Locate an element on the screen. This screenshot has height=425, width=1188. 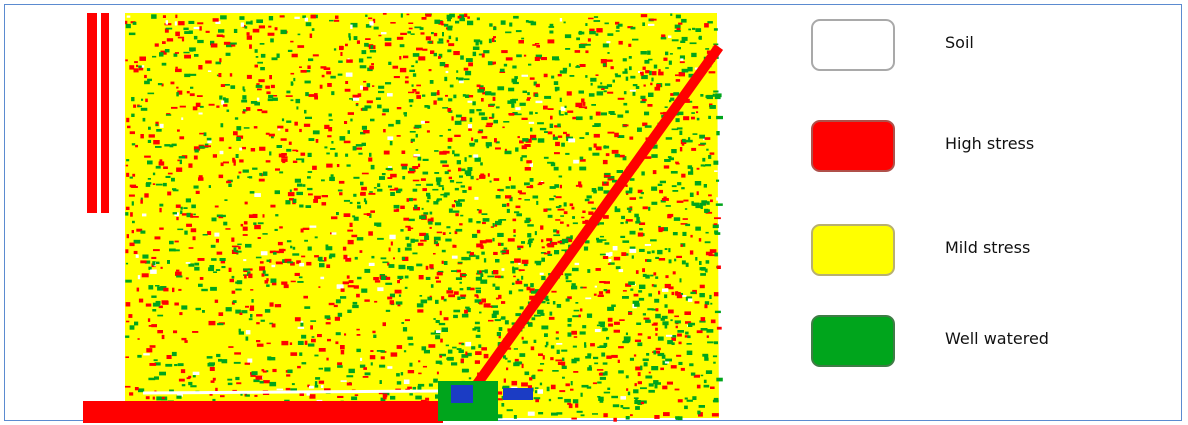
legend-label-soil: Soil is located at coordinates (959, 42).